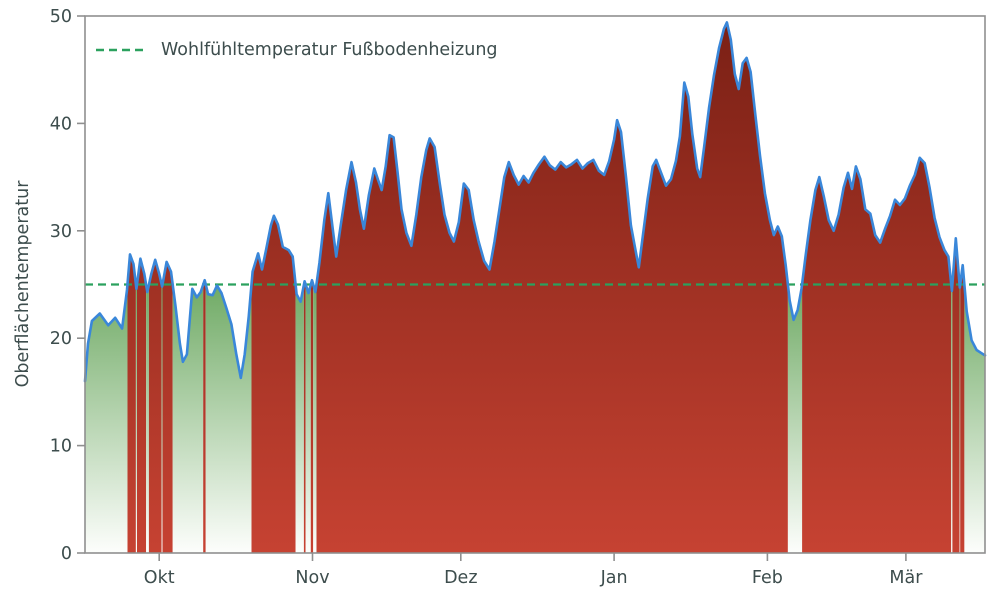  What do you see at coordinates (312, 578) in the screenshot?
I see `svg-text: Nov` at bounding box center [312, 578].